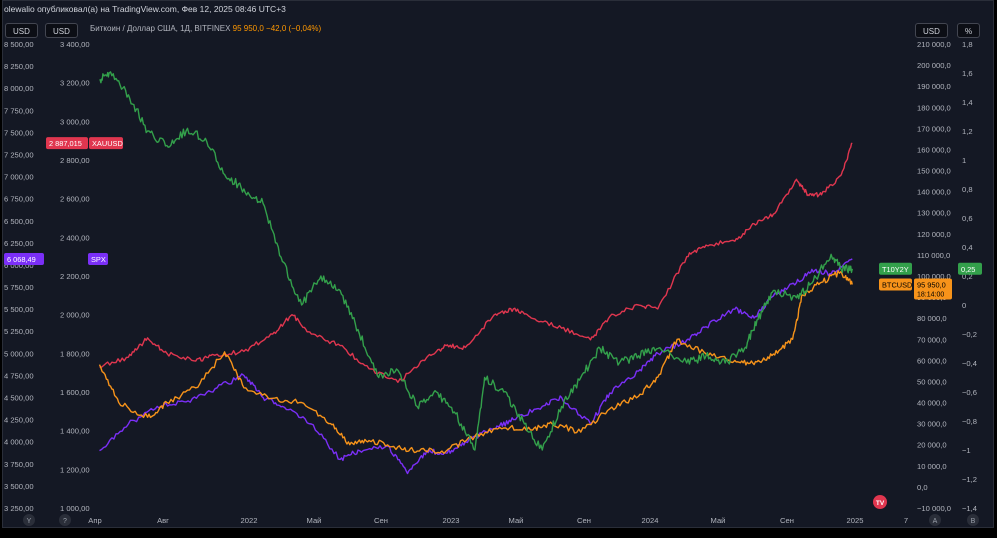  I want to click on tag-btcusd-countdown: 18:14:00, so click(930, 295).